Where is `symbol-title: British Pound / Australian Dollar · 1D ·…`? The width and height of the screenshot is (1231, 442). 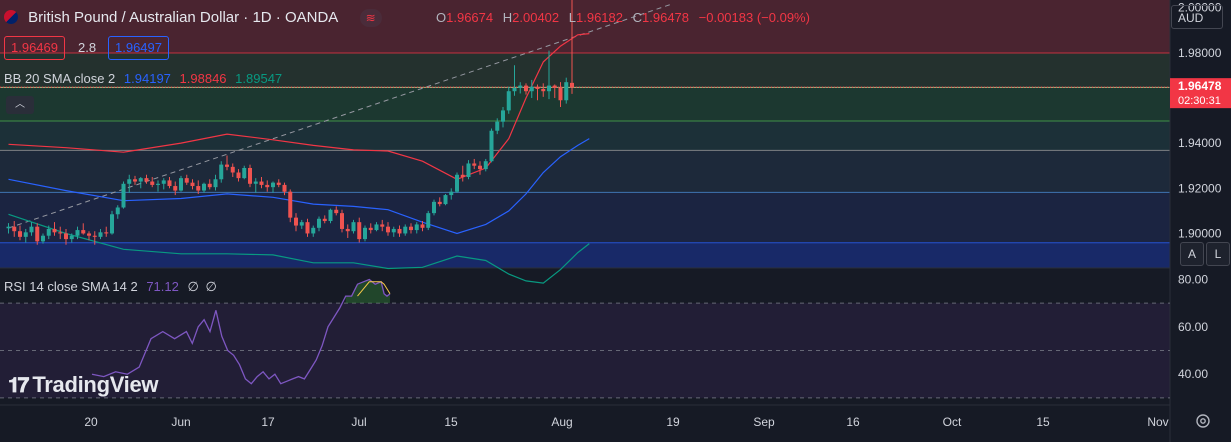
symbol-title: British Pound / Australian Dollar · 1D ·… is located at coordinates (183, 17).